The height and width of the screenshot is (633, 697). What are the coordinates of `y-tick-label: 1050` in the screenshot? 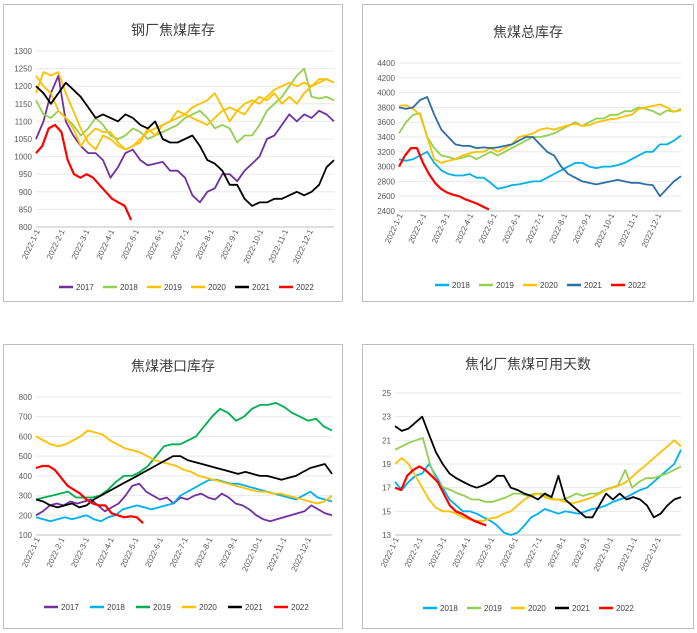 It's located at (23, 139).